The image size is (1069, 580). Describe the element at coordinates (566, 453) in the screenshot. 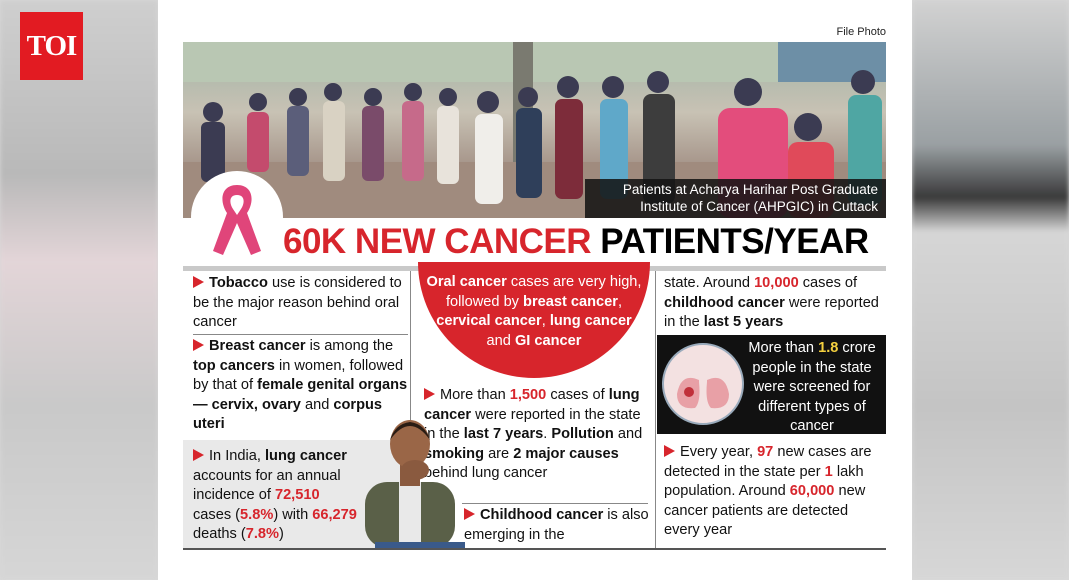

I see `text-run: 2 major causes` at that location.